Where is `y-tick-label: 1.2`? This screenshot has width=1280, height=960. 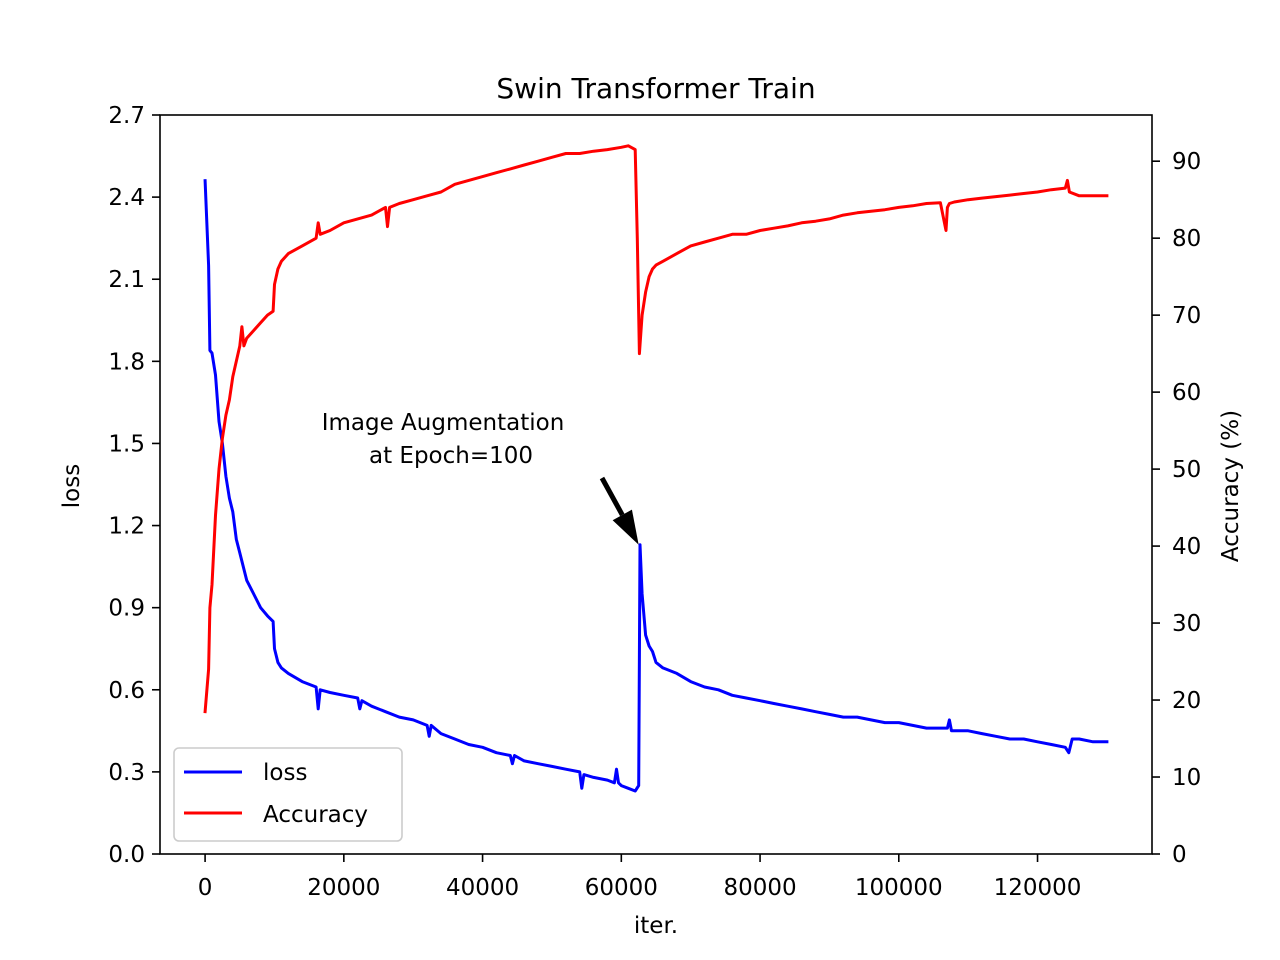
y-tick-label: 1.2 is located at coordinates (126, 527).